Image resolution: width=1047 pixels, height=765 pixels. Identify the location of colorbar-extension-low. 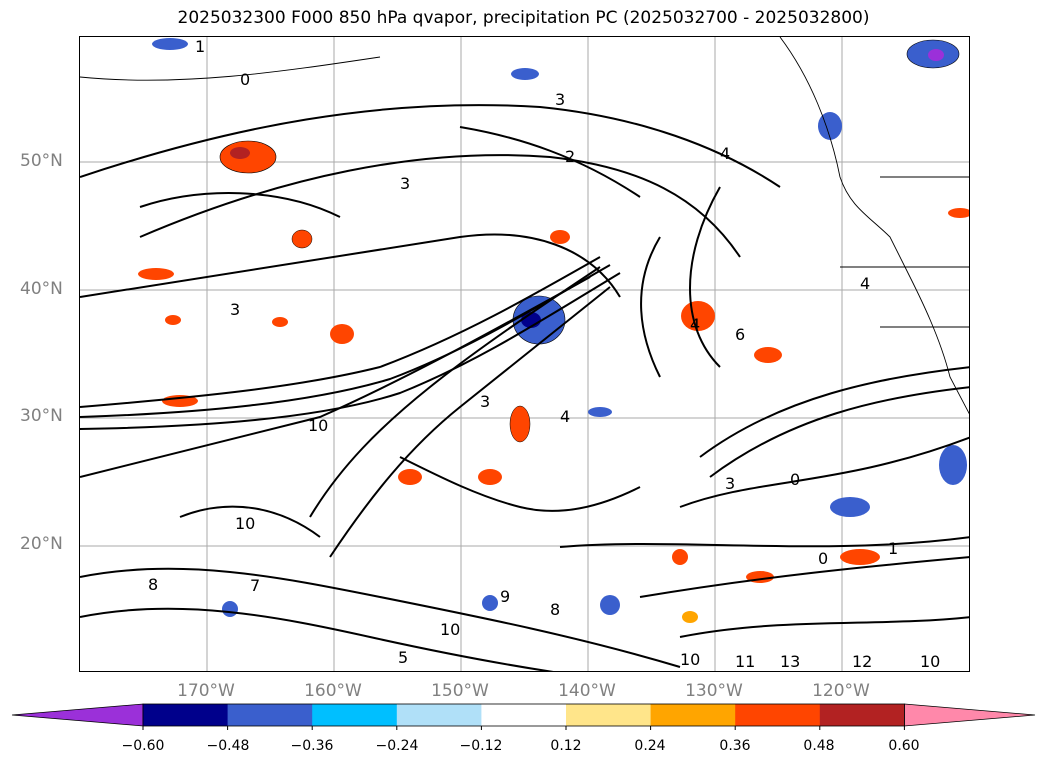
(77, 715).